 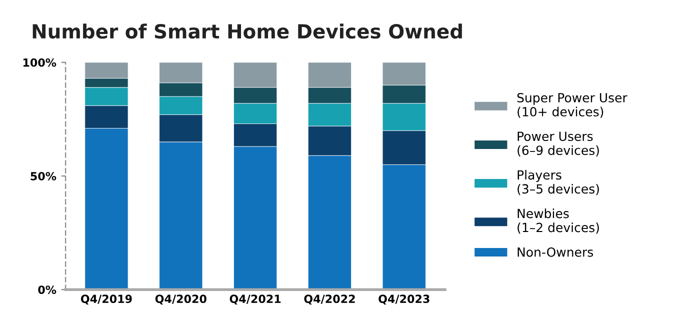 I want to click on x-tick-label: Q4/2023, so click(x=404, y=299).